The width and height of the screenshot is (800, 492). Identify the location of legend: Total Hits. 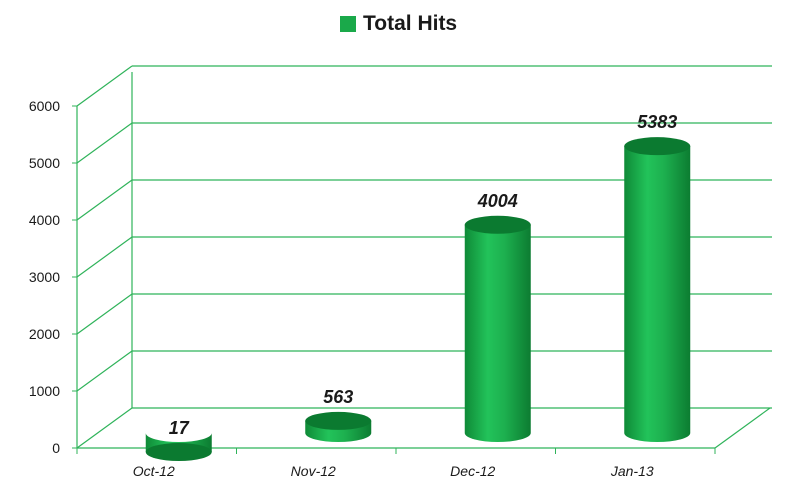
(398, 24).